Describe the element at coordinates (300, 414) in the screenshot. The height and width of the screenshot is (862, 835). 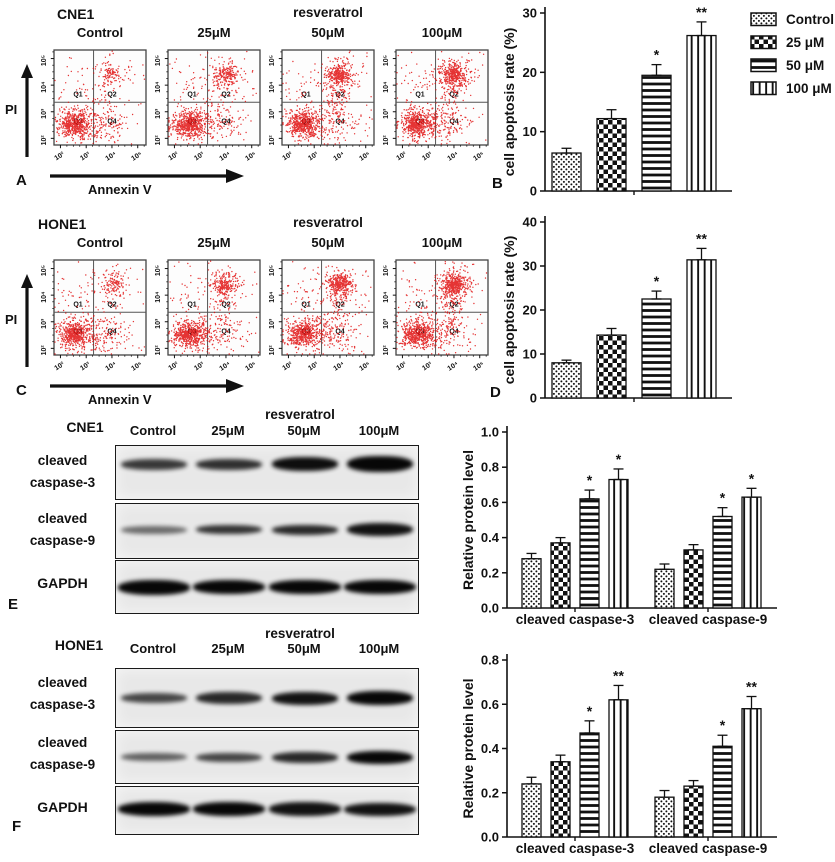
I see `blot-treatment-label-e: resveratrol` at that location.